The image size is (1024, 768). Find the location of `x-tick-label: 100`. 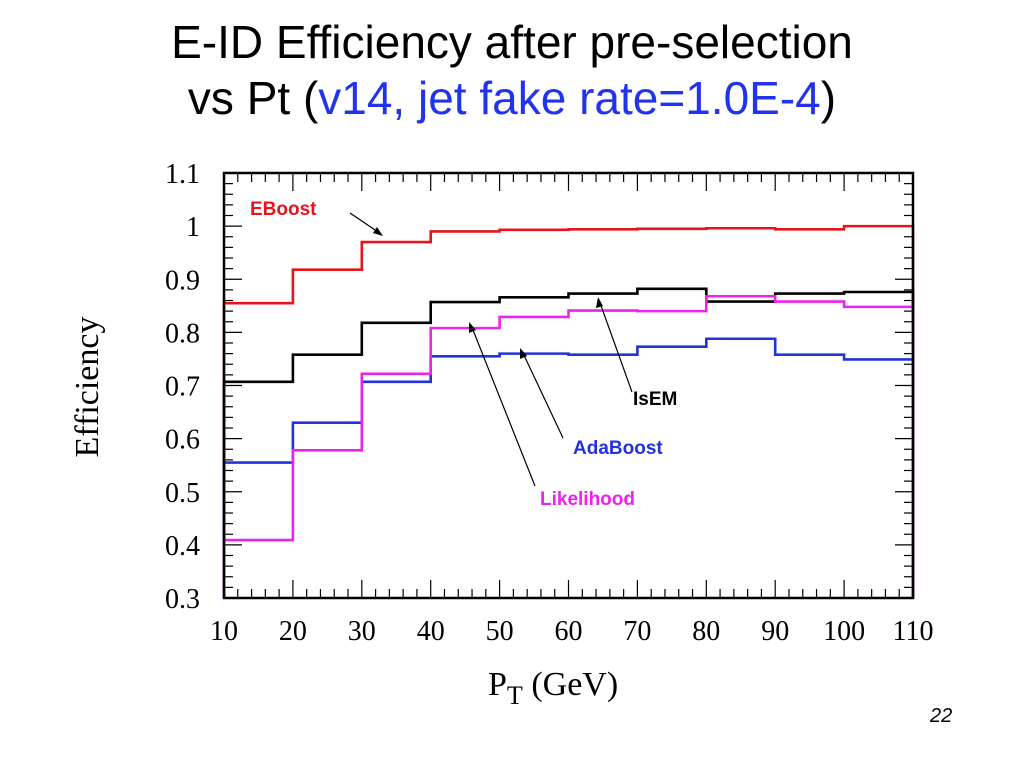

x-tick-label: 100 is located at coordinates (844, 631).